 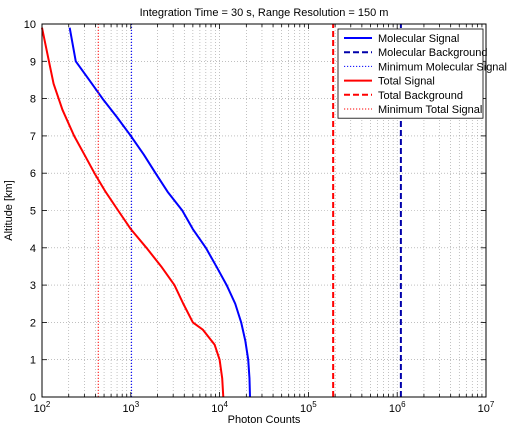 I want to click on y-tick-label: 9, so click(x=33, y=62).